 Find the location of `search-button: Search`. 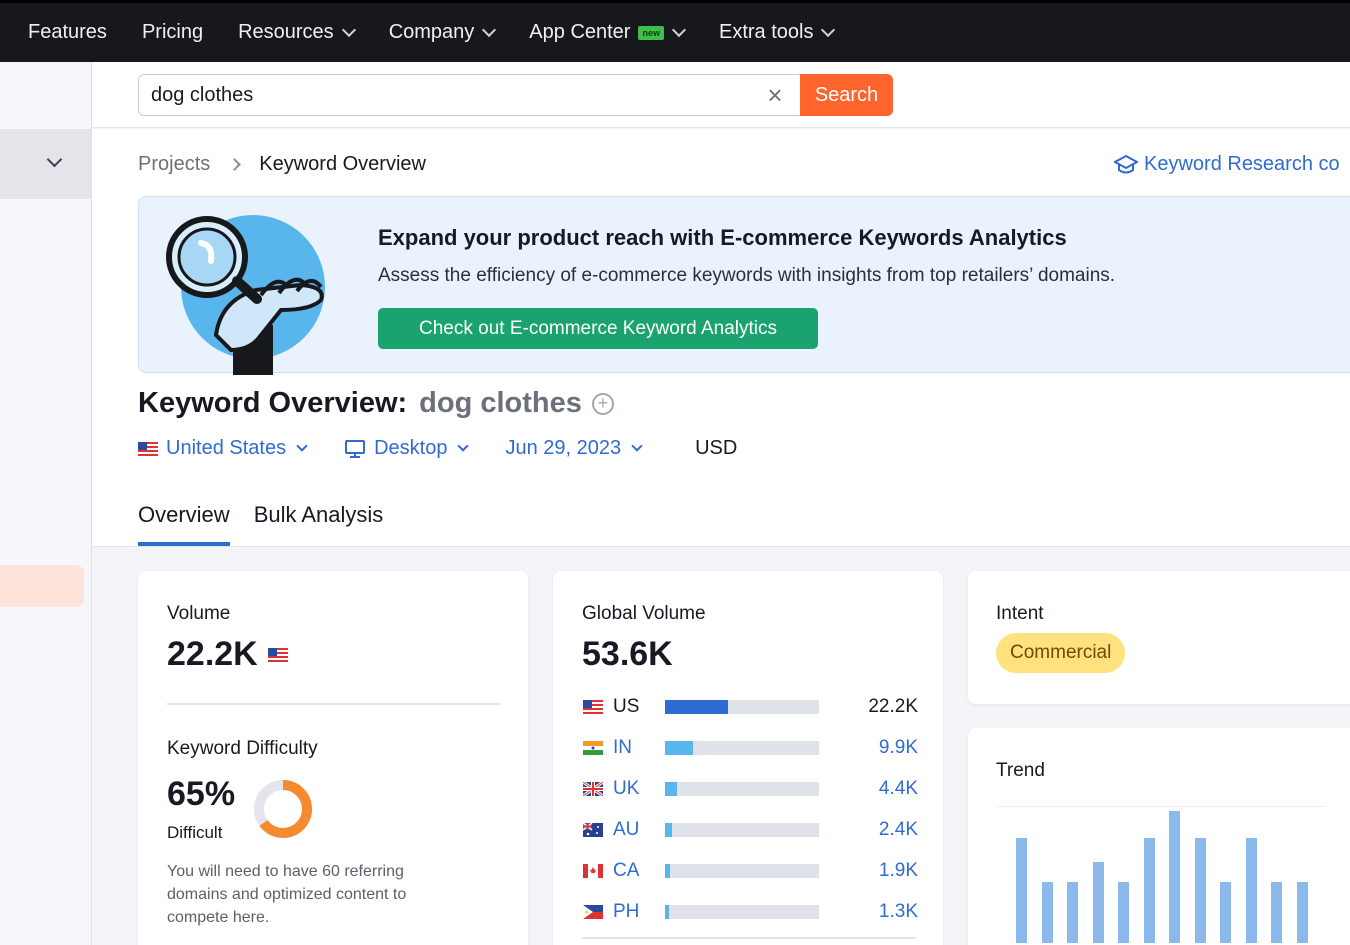

search-button: Search is located at coordinates (846, 95).